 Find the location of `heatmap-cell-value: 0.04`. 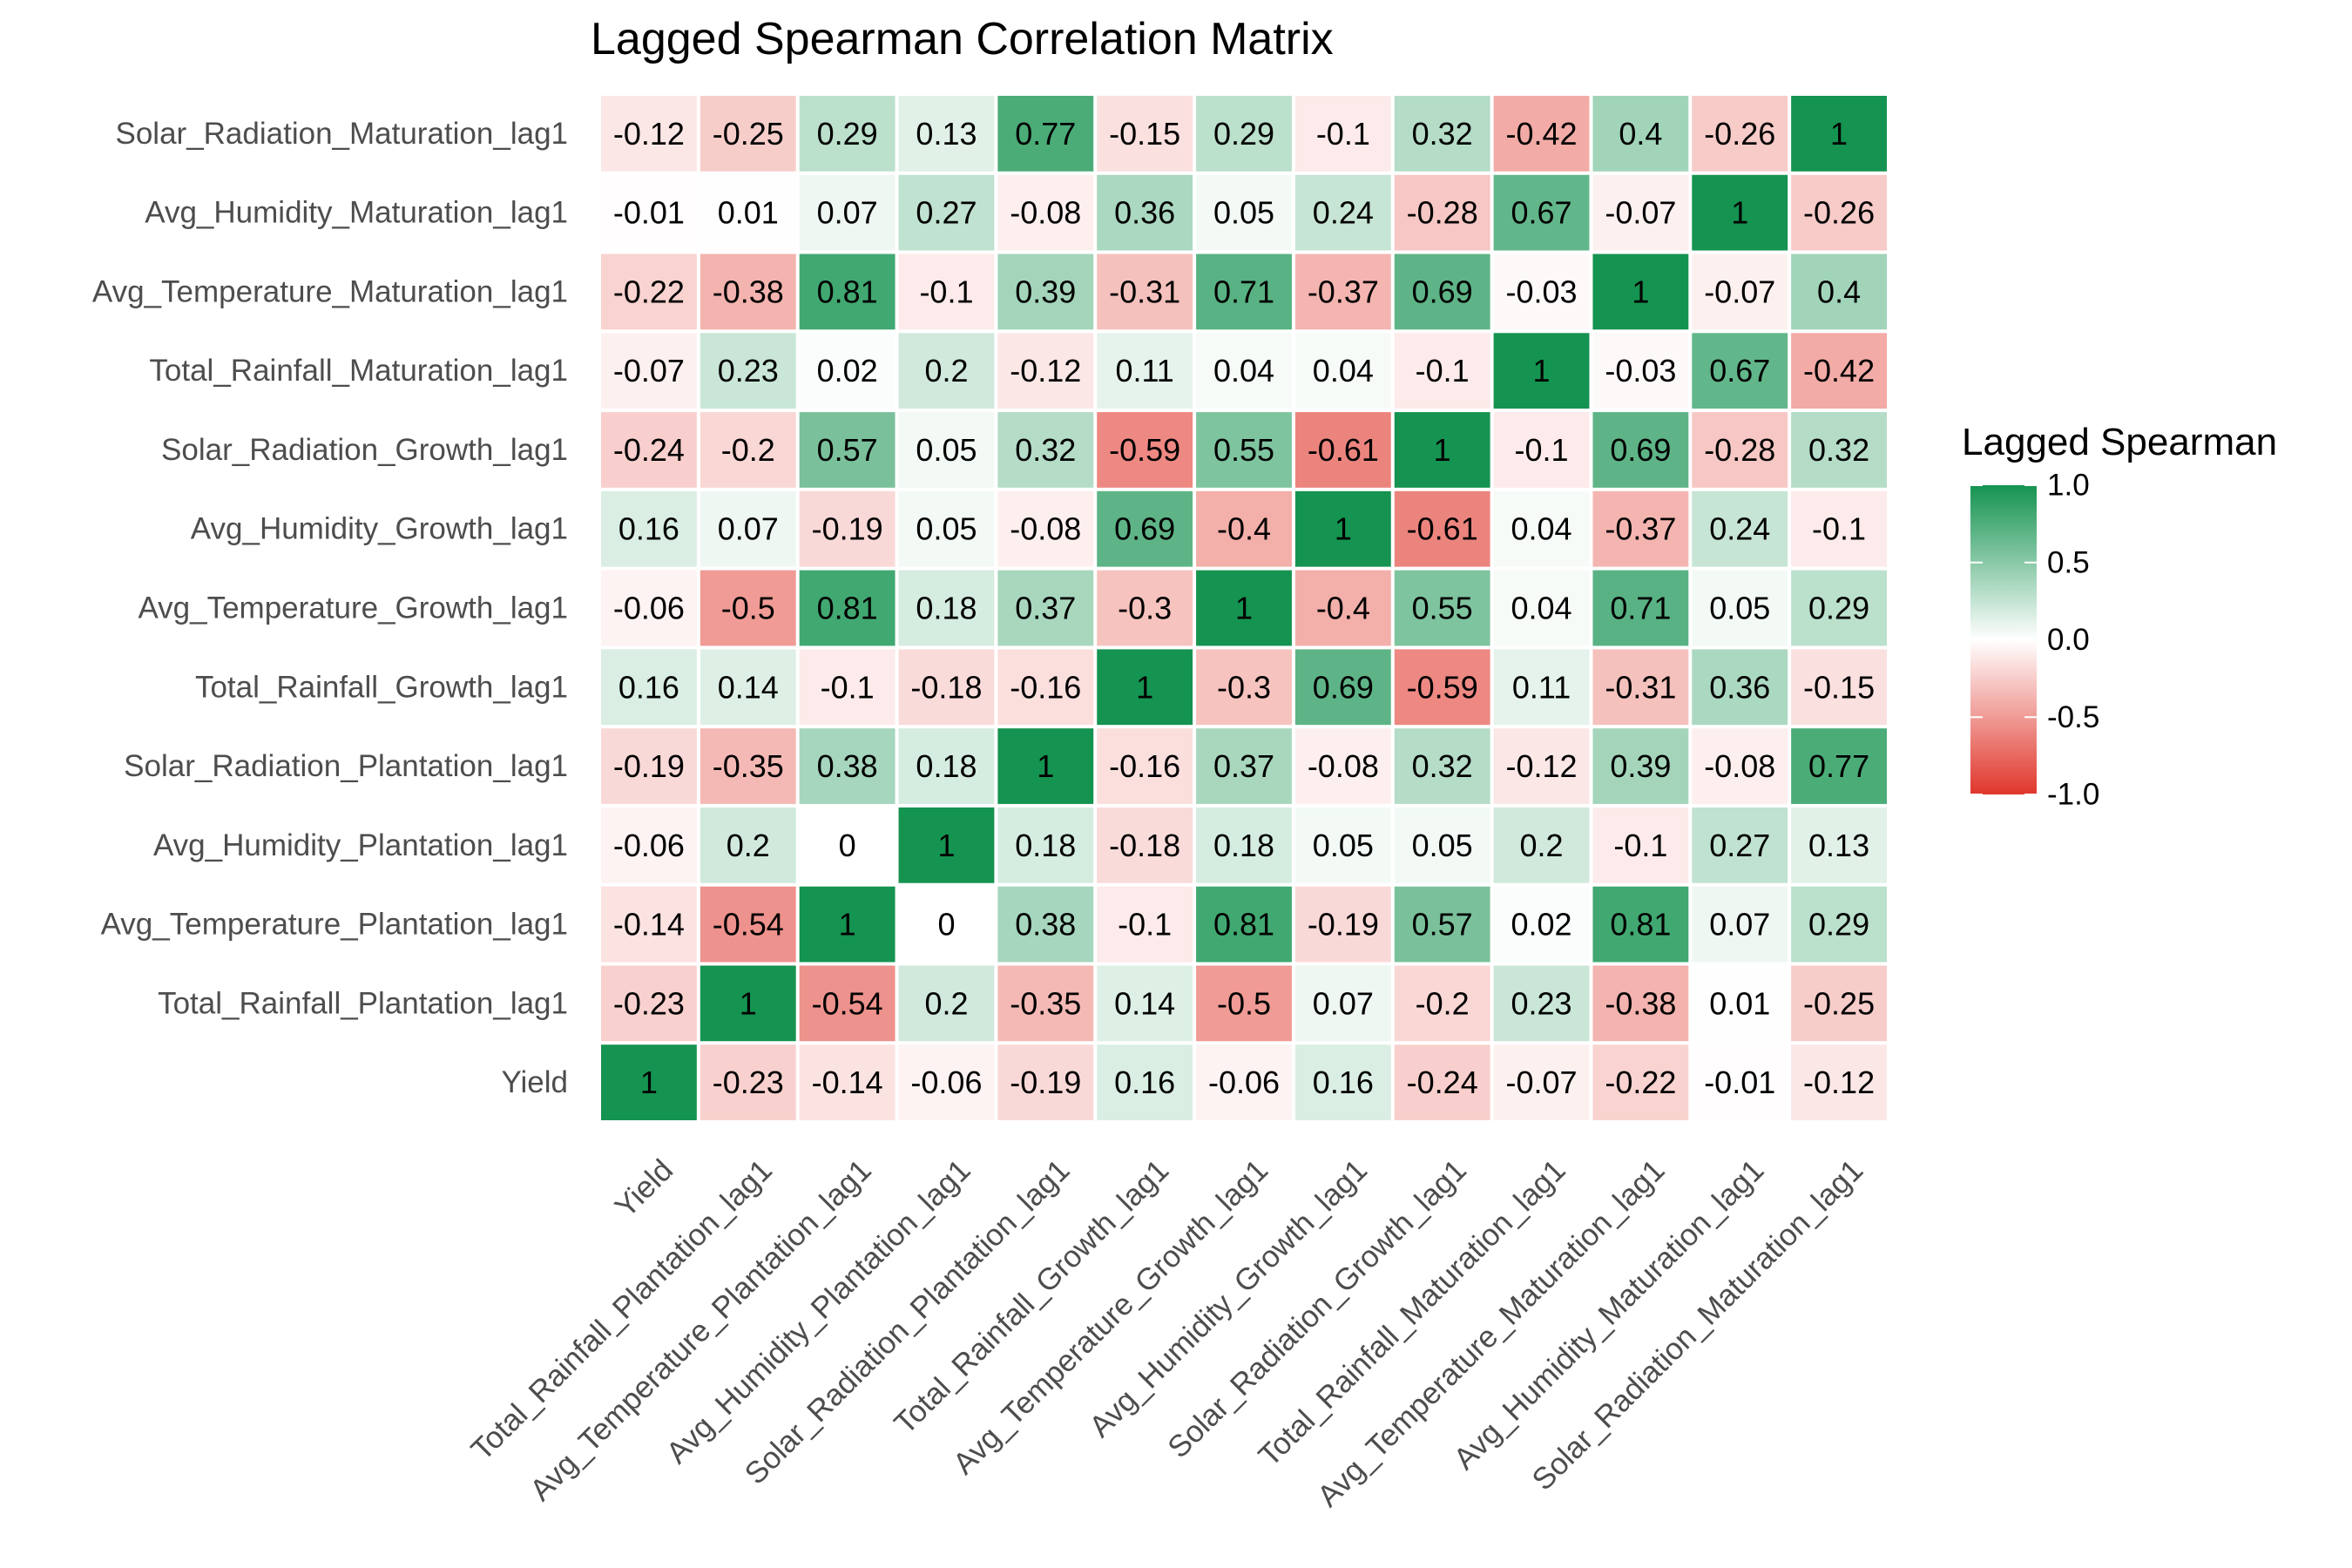

heatmap-cell-value: 0.04 is located at coordinates (1343, 371).